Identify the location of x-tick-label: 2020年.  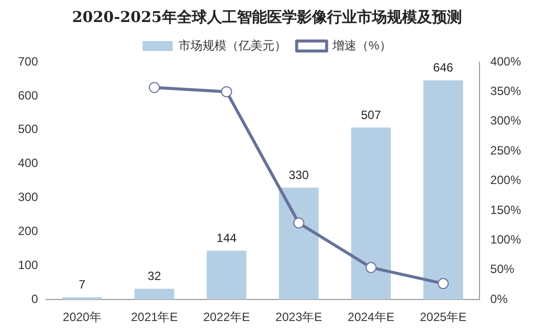
(82, 317).